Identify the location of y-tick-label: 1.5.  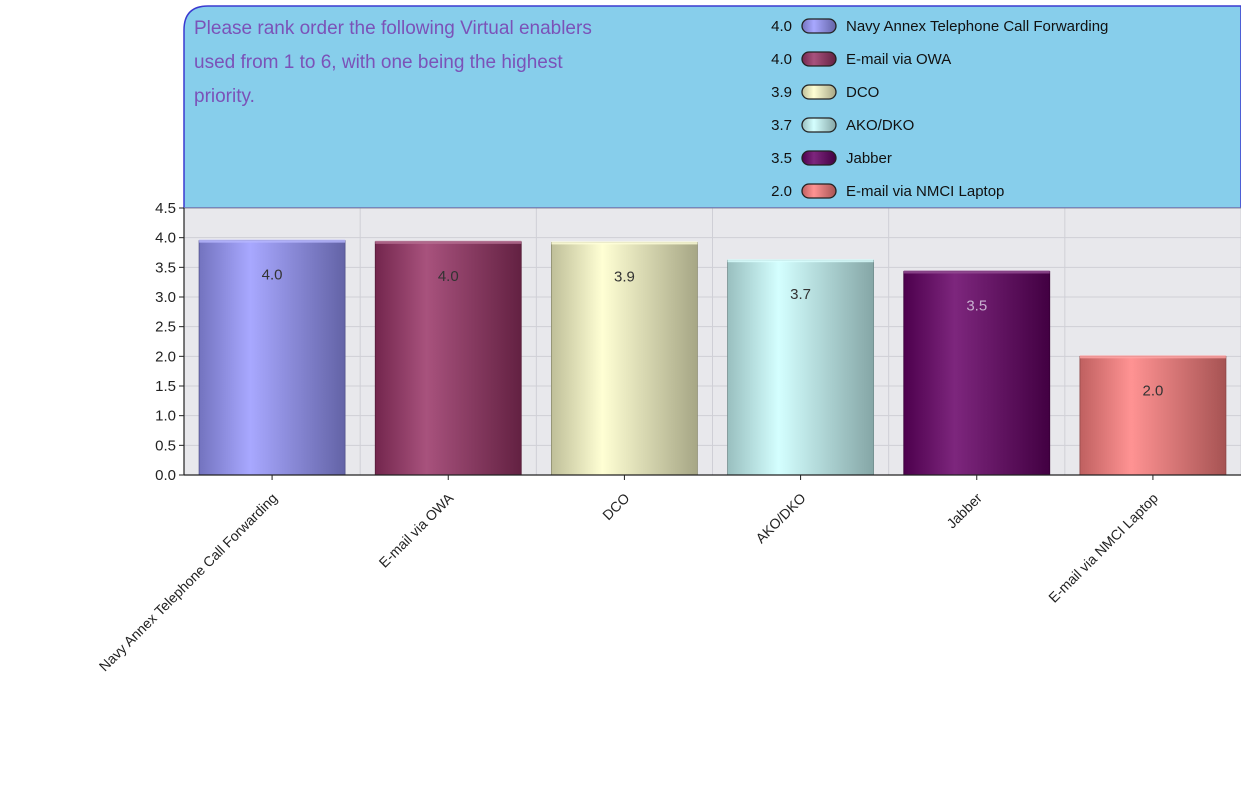
(165, 386).